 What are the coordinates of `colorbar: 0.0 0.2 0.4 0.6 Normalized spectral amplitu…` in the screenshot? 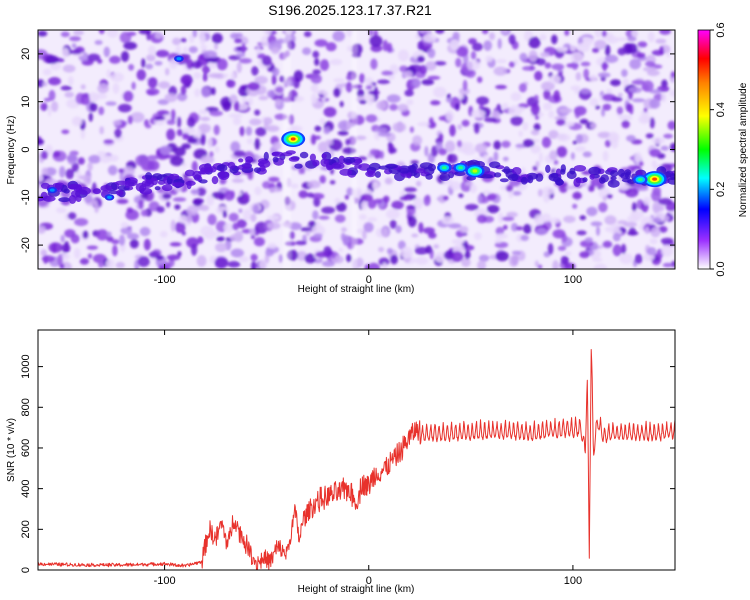 It's located at (723, 149).